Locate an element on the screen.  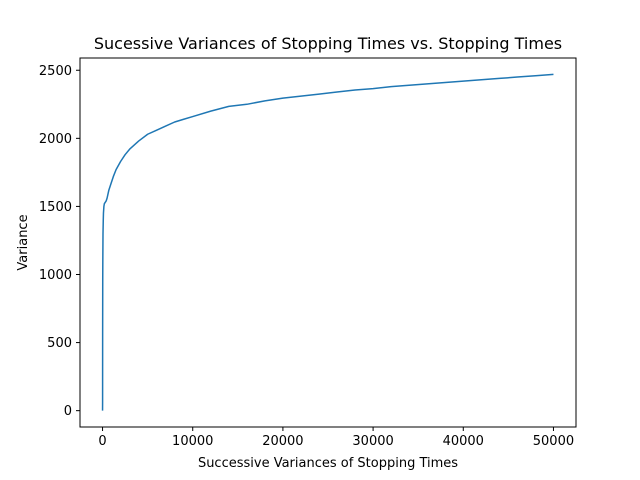
y-tick-label: 0 is located at coordinates (68, 411).